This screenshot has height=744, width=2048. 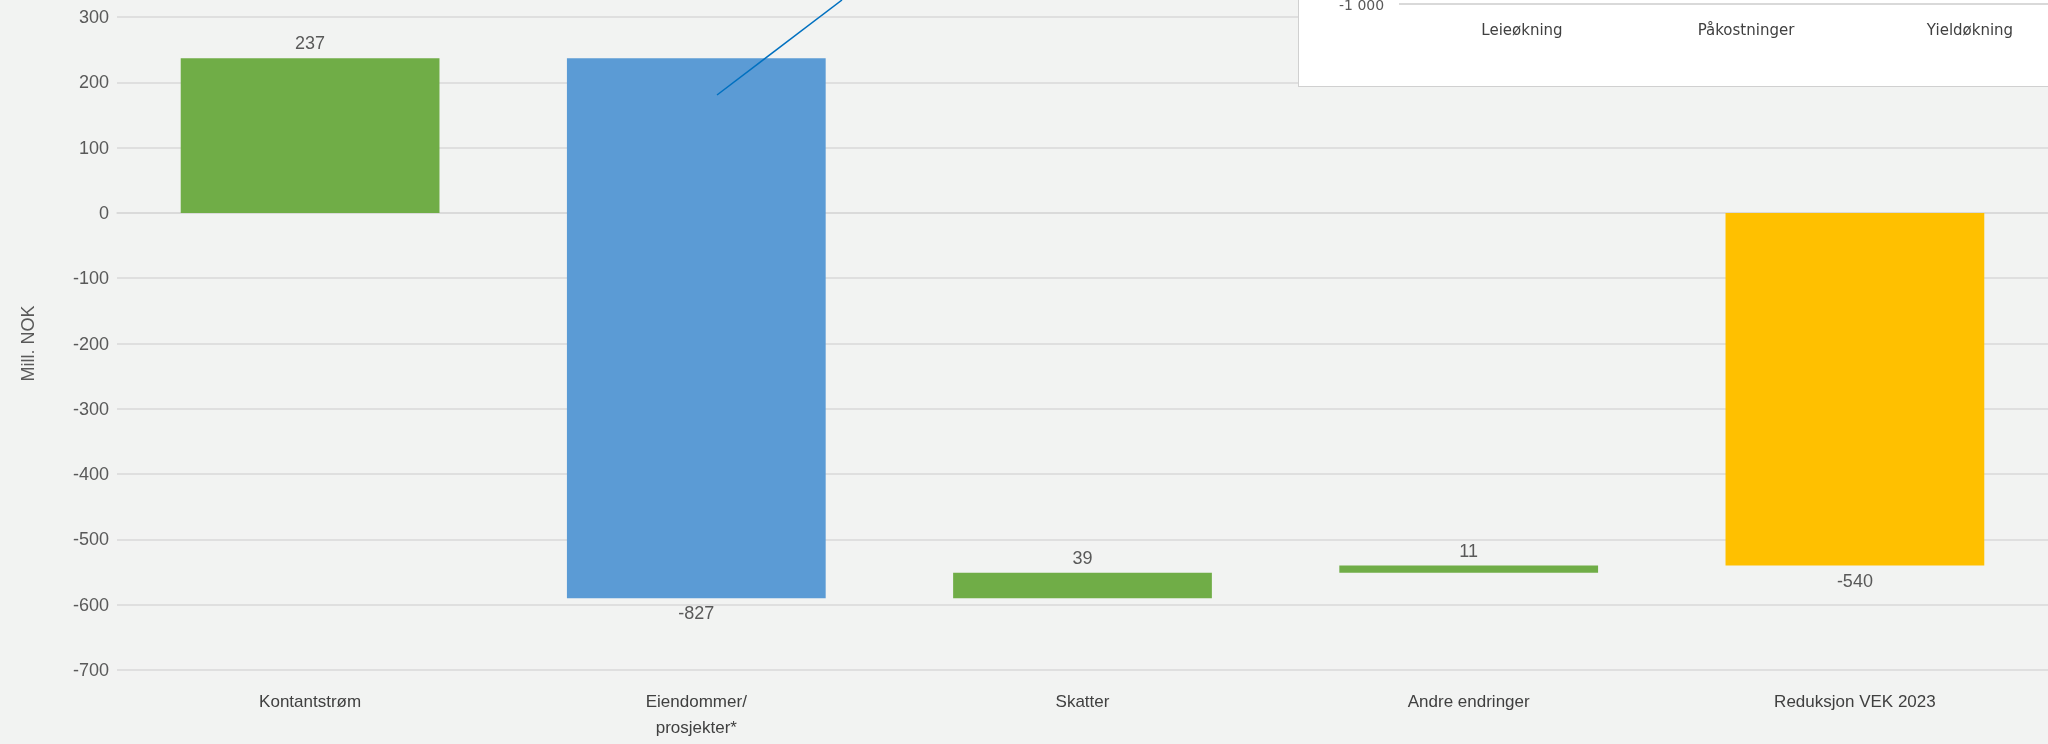 I want to click on y-tick-label: 100, so click(x=93, y=147).